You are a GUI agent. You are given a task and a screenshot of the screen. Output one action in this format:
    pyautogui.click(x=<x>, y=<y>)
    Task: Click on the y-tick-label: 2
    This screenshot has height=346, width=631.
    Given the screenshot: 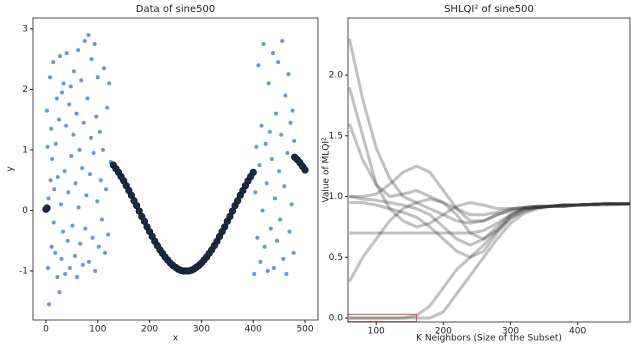 What is the action you would take?
    pyautogui.click(x=25, y=90)
    